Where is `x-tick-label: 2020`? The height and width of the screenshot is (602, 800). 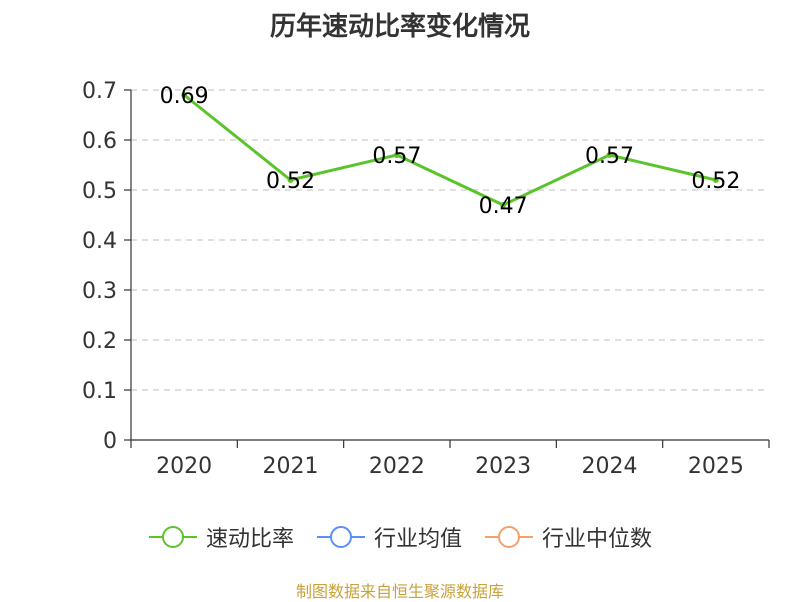
x-tick-label: 2020 is located at coordinates (184, 466).